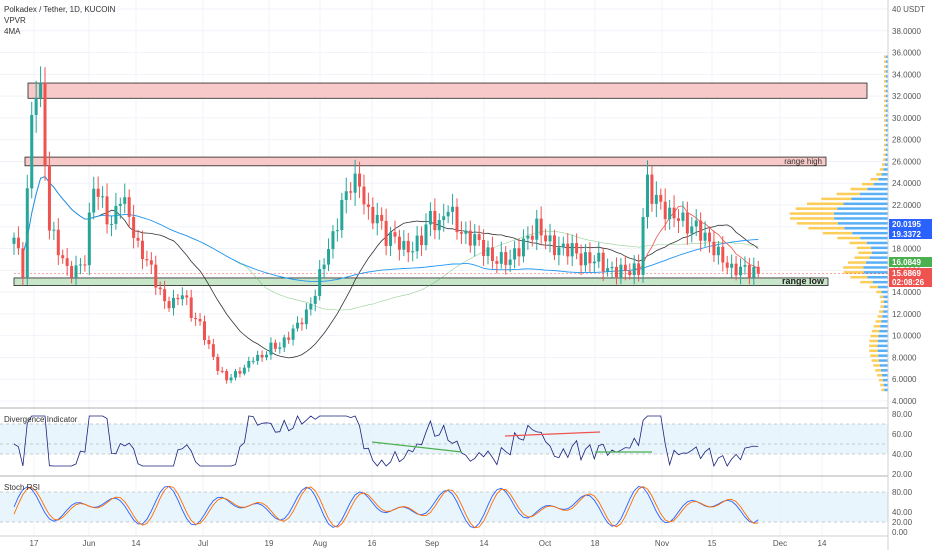  Describe the element at coordinates (906, 161) in the screenshot. I see `price-tick-label: 26.0000` at that location.